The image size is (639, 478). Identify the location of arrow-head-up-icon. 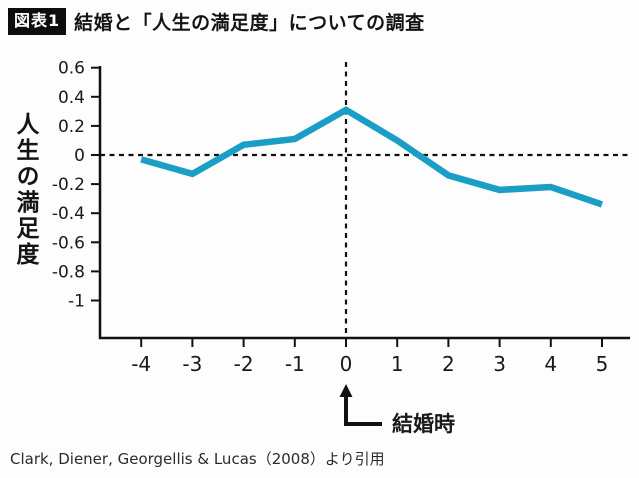
(346, 390).